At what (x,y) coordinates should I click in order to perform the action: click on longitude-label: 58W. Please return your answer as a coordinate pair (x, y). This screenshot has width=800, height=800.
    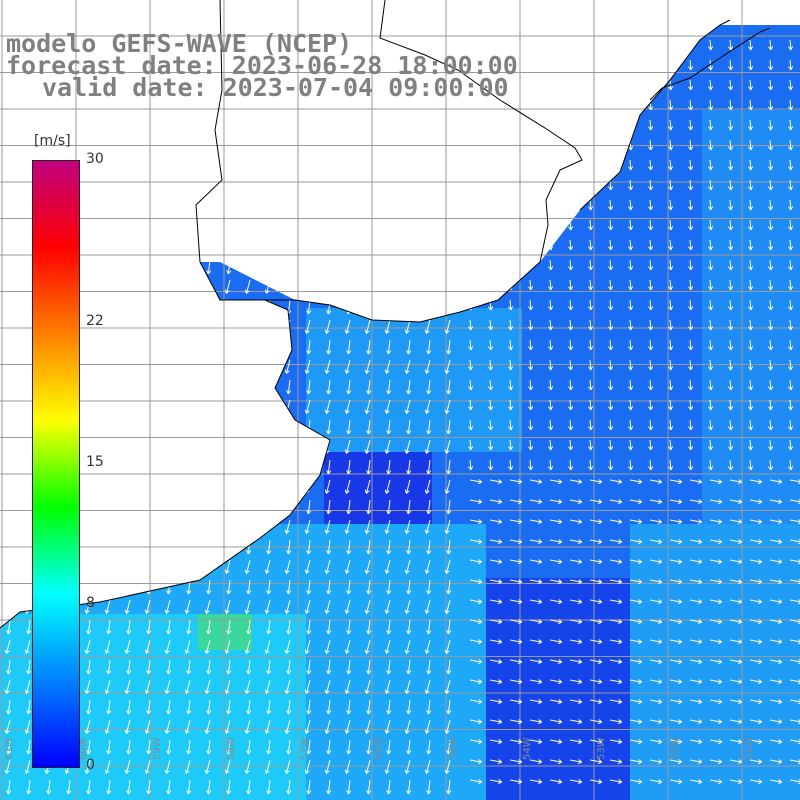
    Looking at the image, I should click on (231, 748).